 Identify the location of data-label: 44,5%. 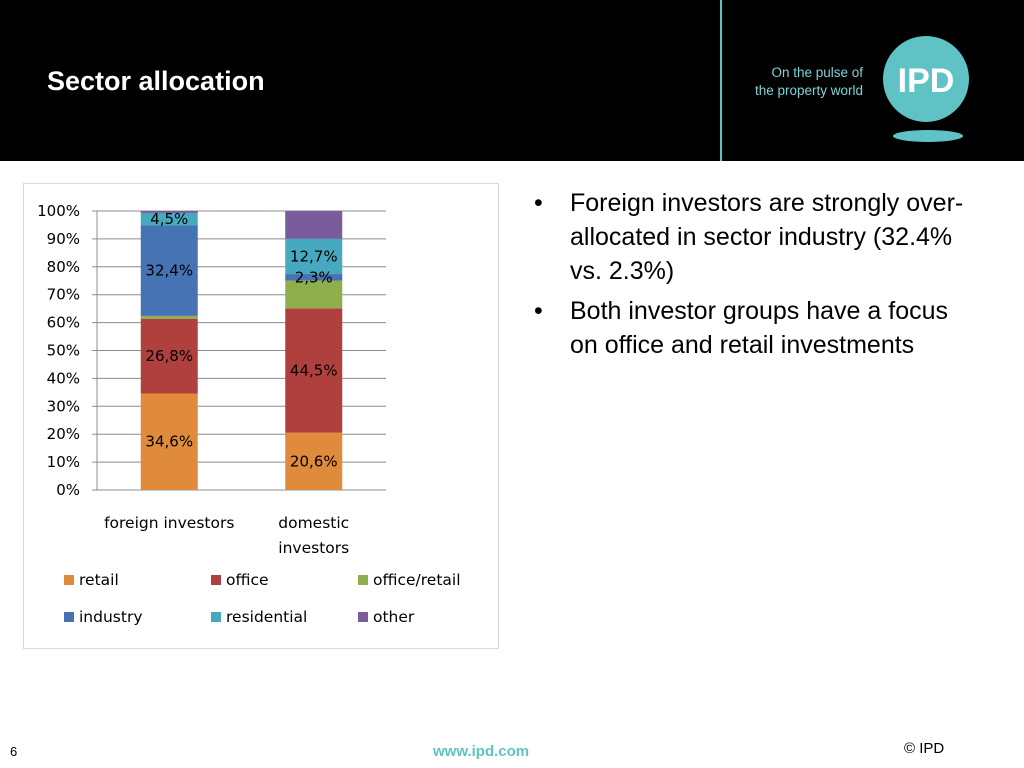
(314, 370).